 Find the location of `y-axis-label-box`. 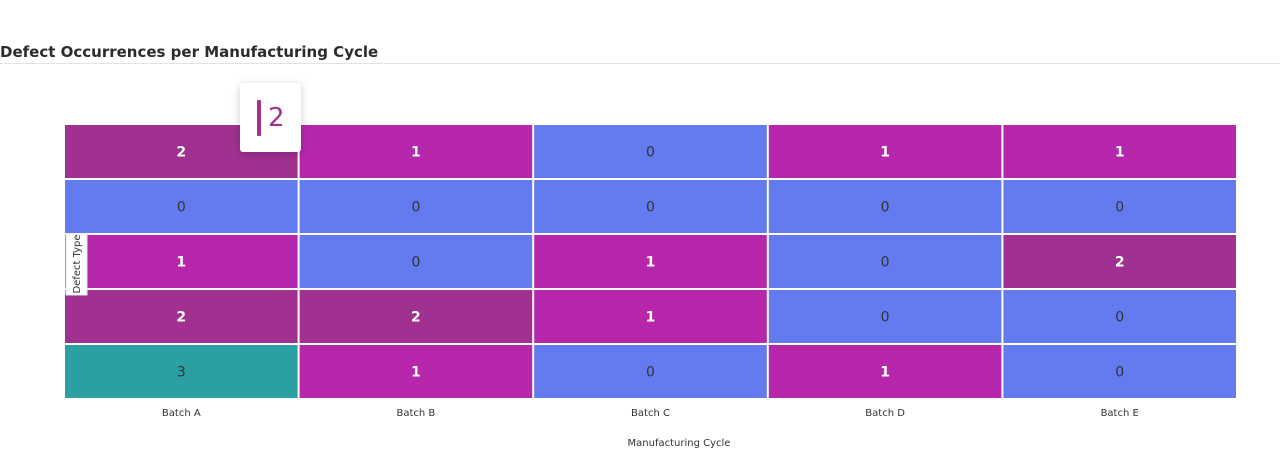

y-axis-label-box is located at coordinates (76, 264).